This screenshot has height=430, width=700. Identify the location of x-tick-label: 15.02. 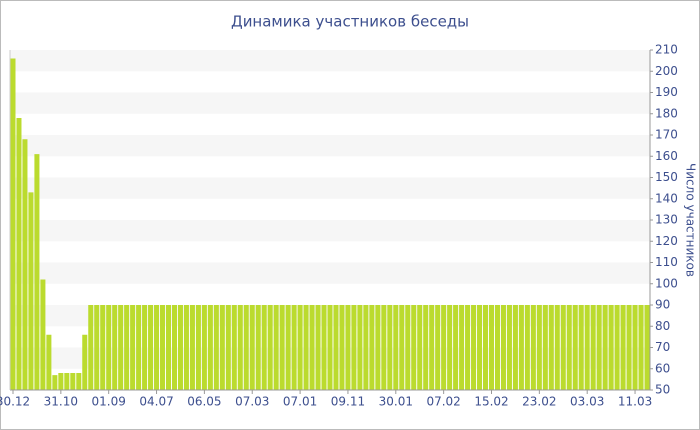
(491, 402).